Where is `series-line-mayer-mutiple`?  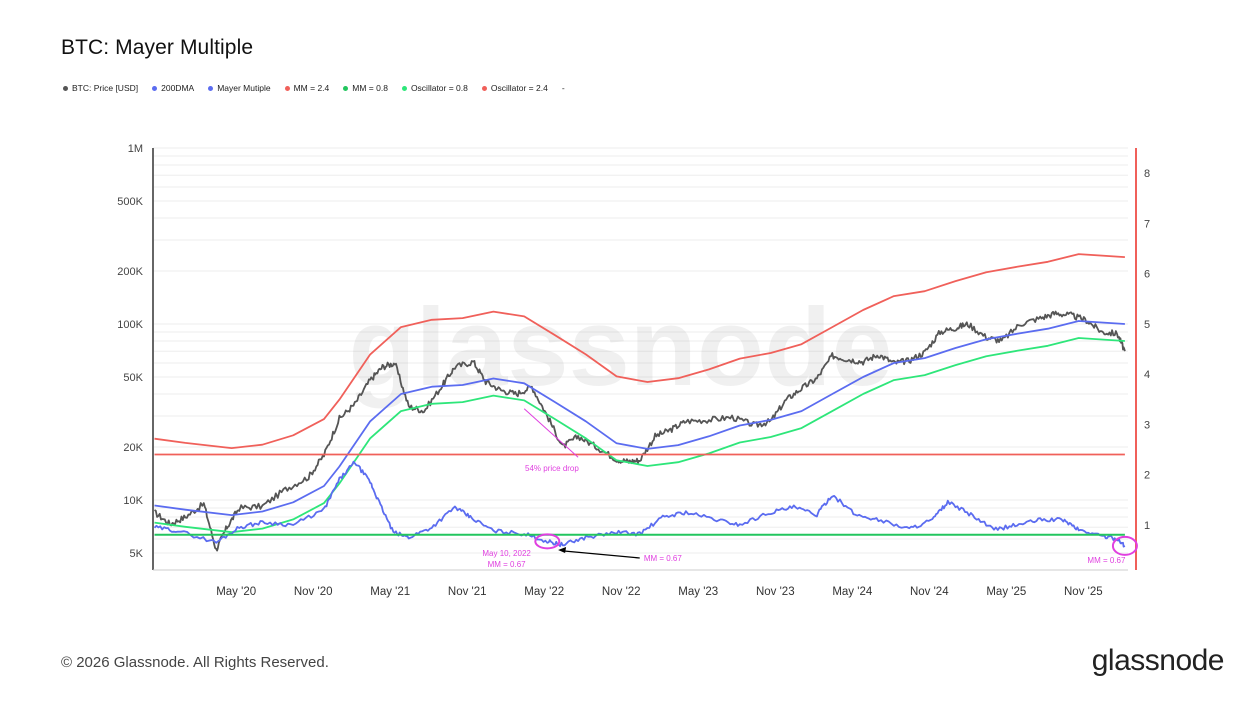 series-line-mayer-mutiple is located at coordinates (639, 504).